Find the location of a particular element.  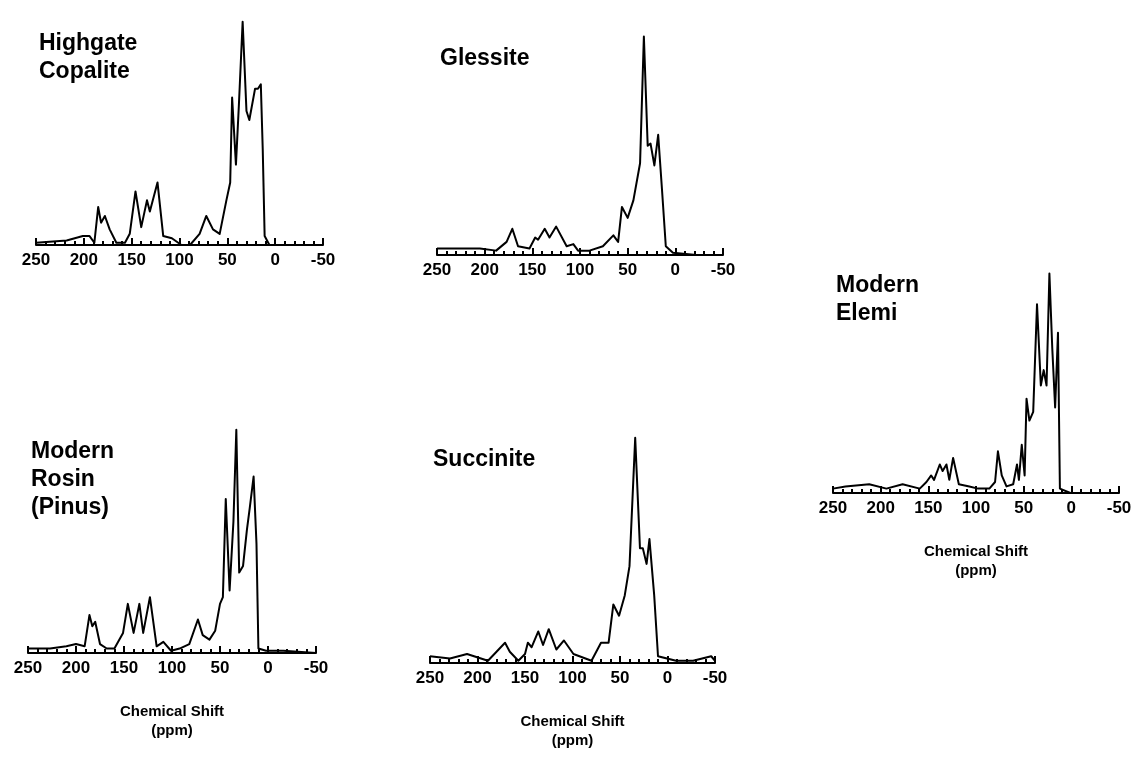

text: Highgate Copalite is located at coordinates (88, 56).